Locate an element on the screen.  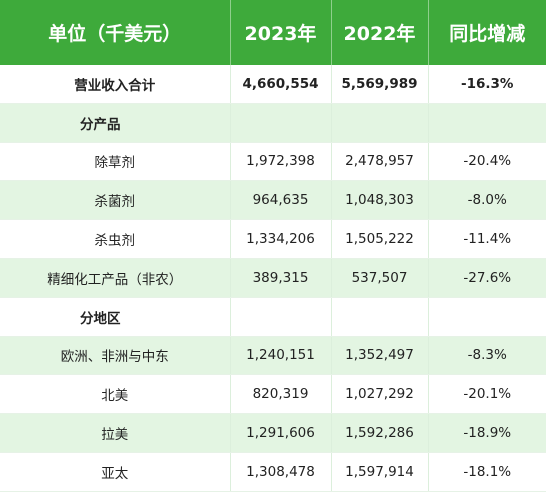
value-2022: 1,597,914 is located at coordinates (380, 472).